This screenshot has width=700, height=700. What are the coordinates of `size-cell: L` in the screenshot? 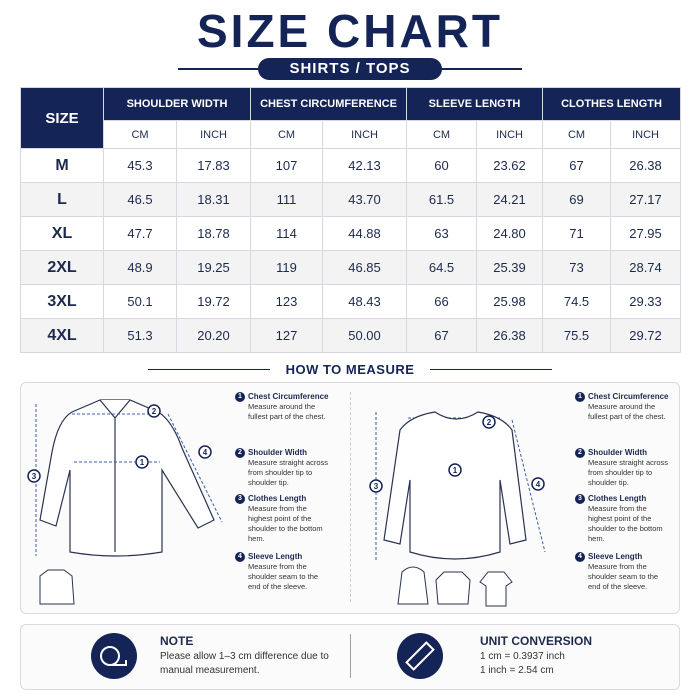 It's located at (62, 199).